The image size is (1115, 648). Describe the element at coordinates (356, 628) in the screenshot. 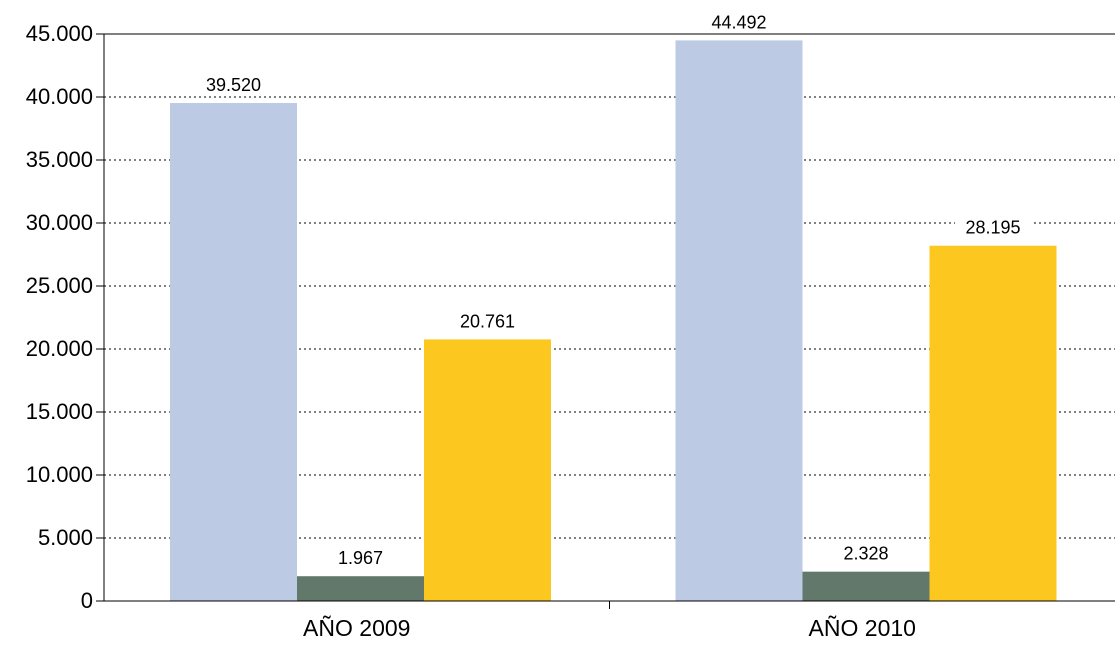

I see `x-category-label: AÑO 2009` at that location.